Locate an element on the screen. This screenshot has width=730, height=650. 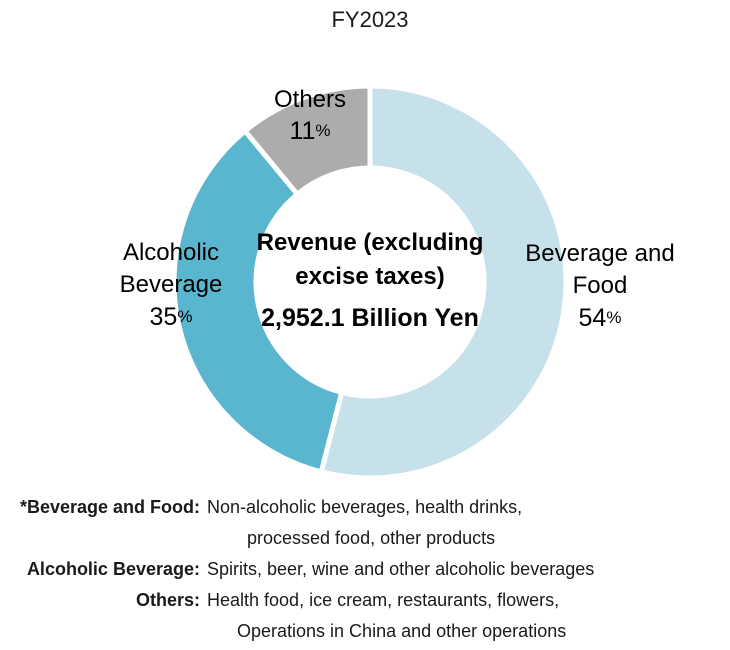
center-label-revenue-value: 2,952.1 Billion Yen is located at coordinates (370, 318).